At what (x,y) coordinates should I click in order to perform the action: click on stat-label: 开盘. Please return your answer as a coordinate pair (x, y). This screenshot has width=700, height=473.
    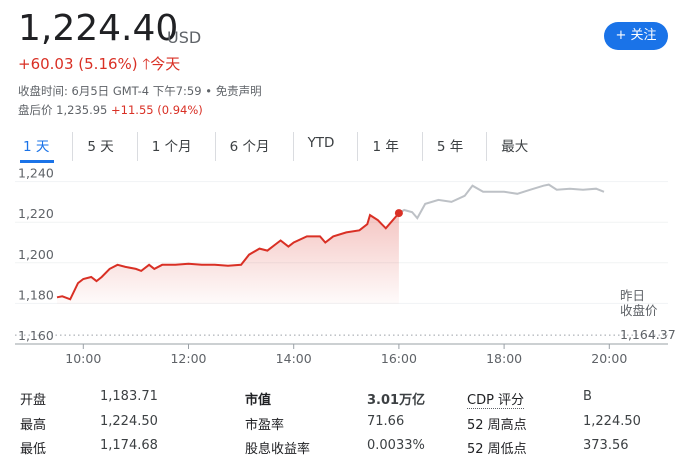
    Looking at the image, I should click on (33, 398).